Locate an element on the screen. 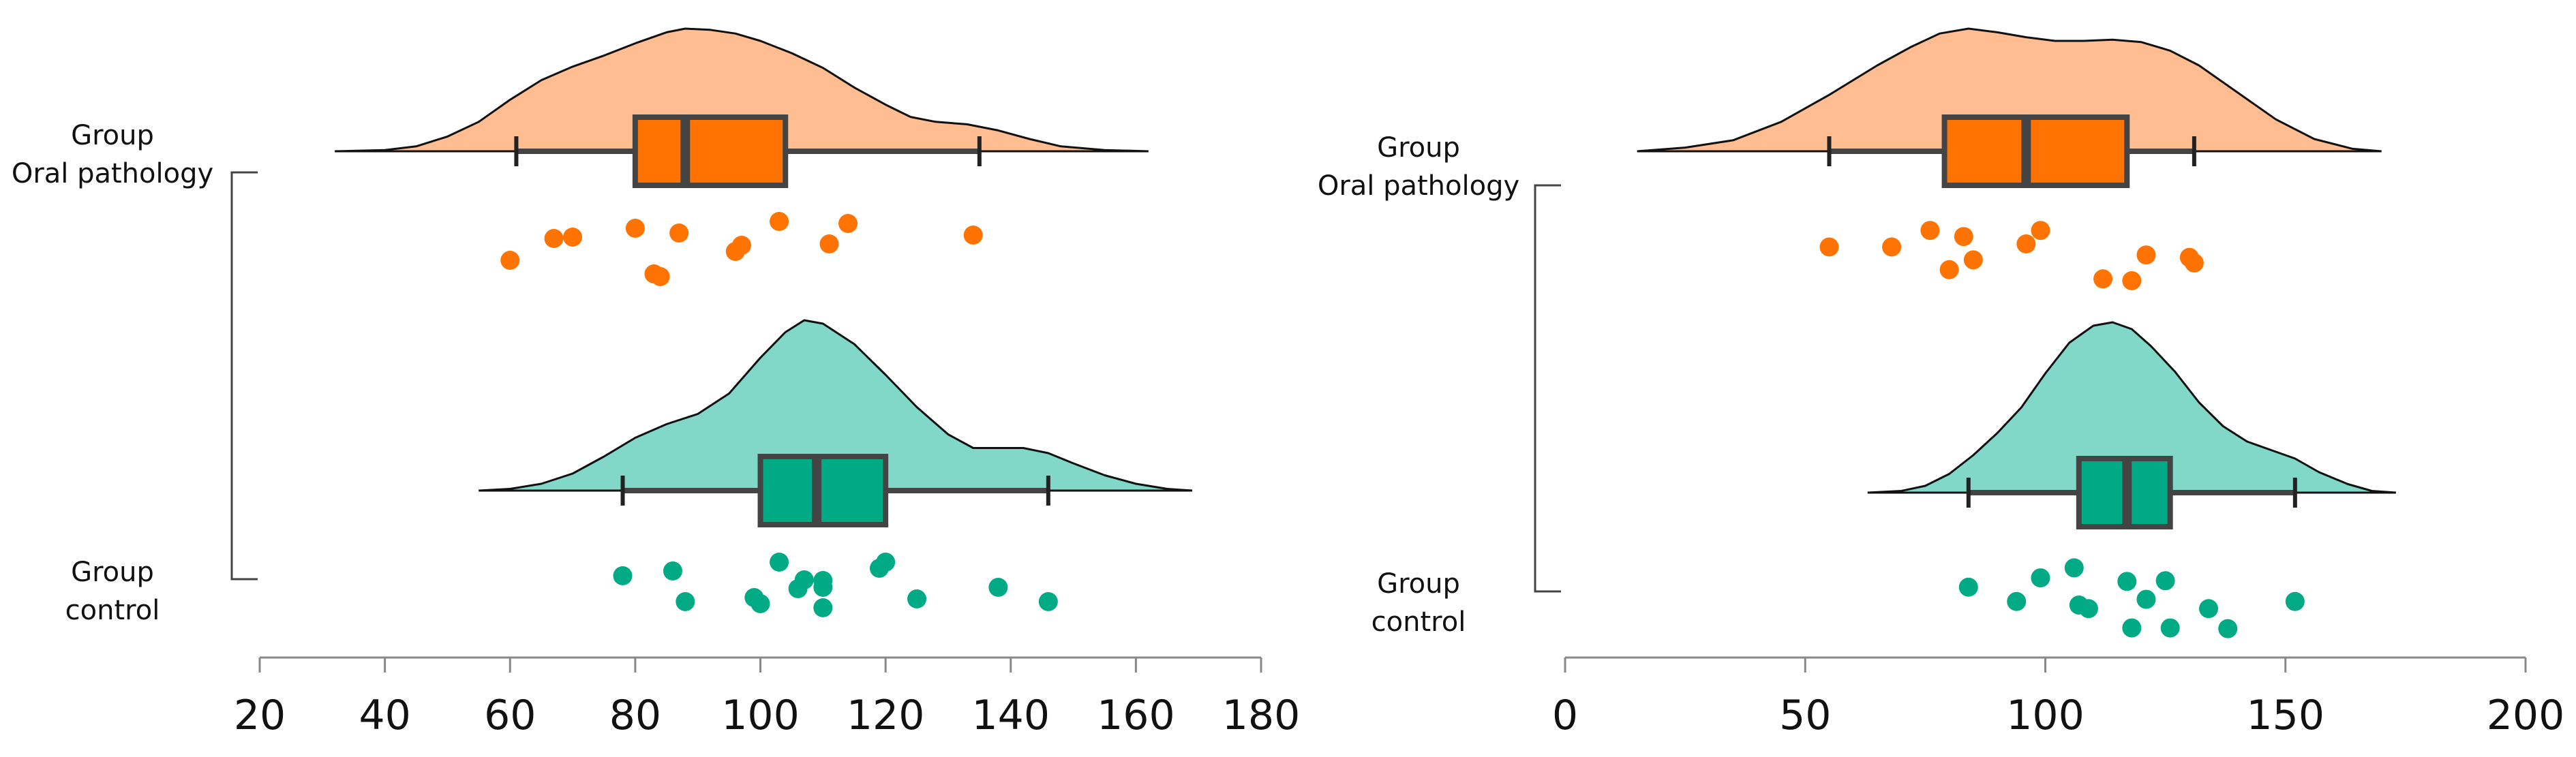 Image resolution: width=2576 pixels, height=757 pixels. x-tick-label: 20 is located at coordinates (260, 715).